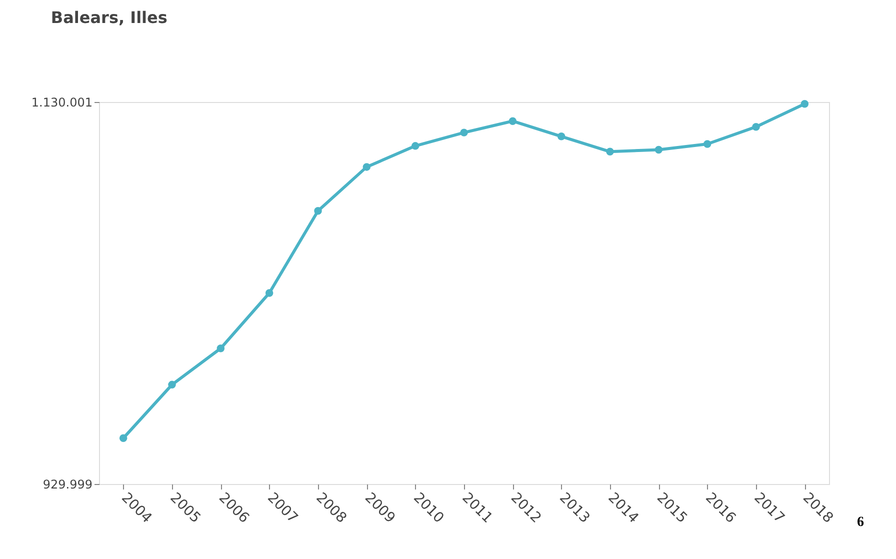  What do you see at coordinates (860, 522) in the screenshot?
I see `text: 6` at bounding box center [860, 522].